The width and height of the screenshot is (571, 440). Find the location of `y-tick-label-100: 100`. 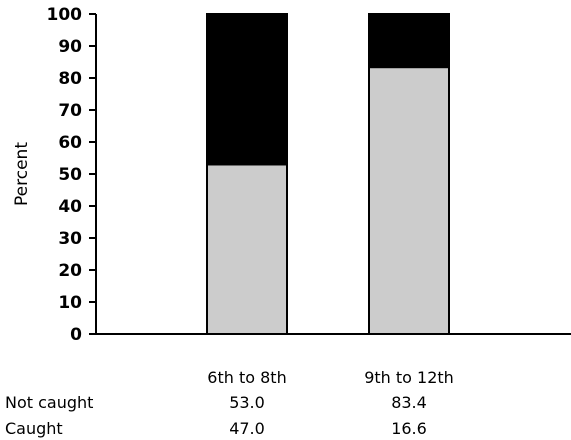

y-tick-label-100: 100 is located at coordinates (65, 15).